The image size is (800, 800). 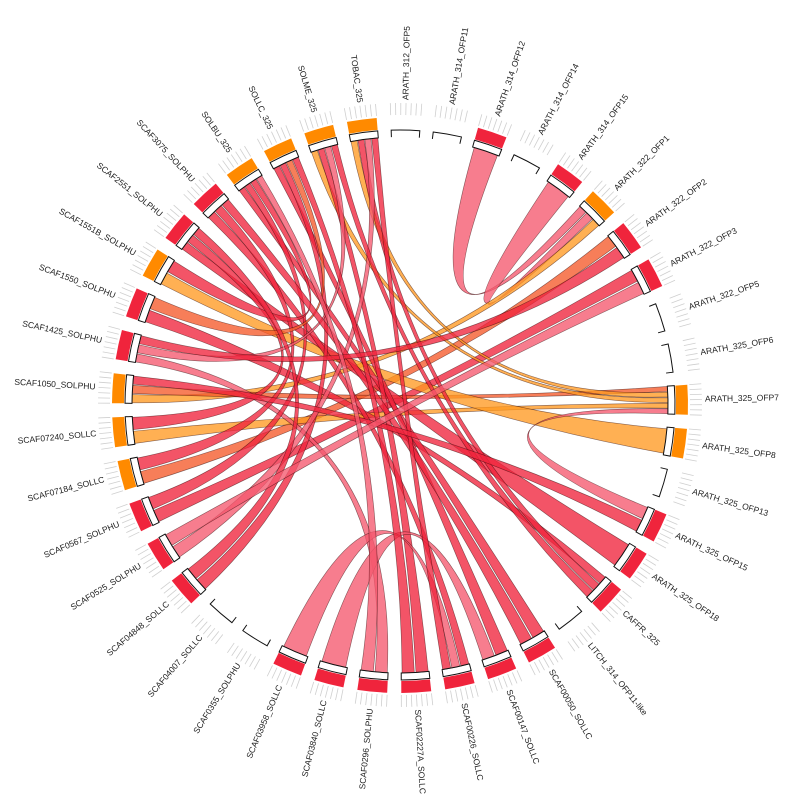 I want to click on segment-label: ARATH_314_OFP15, so click(x=603, y=127).